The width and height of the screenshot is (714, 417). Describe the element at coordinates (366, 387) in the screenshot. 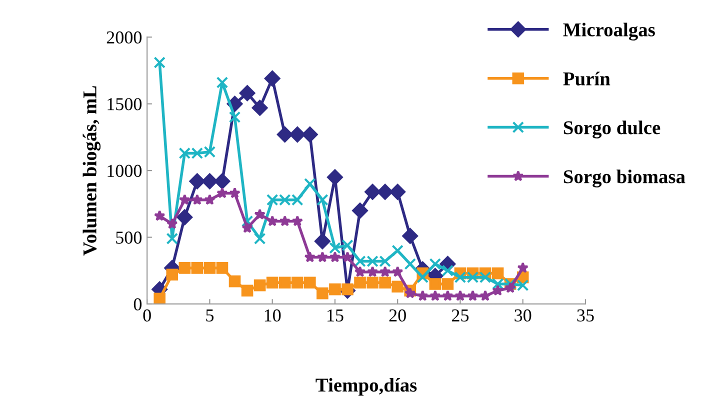

I see `x-axis-title: Tiempo,días` at that location.